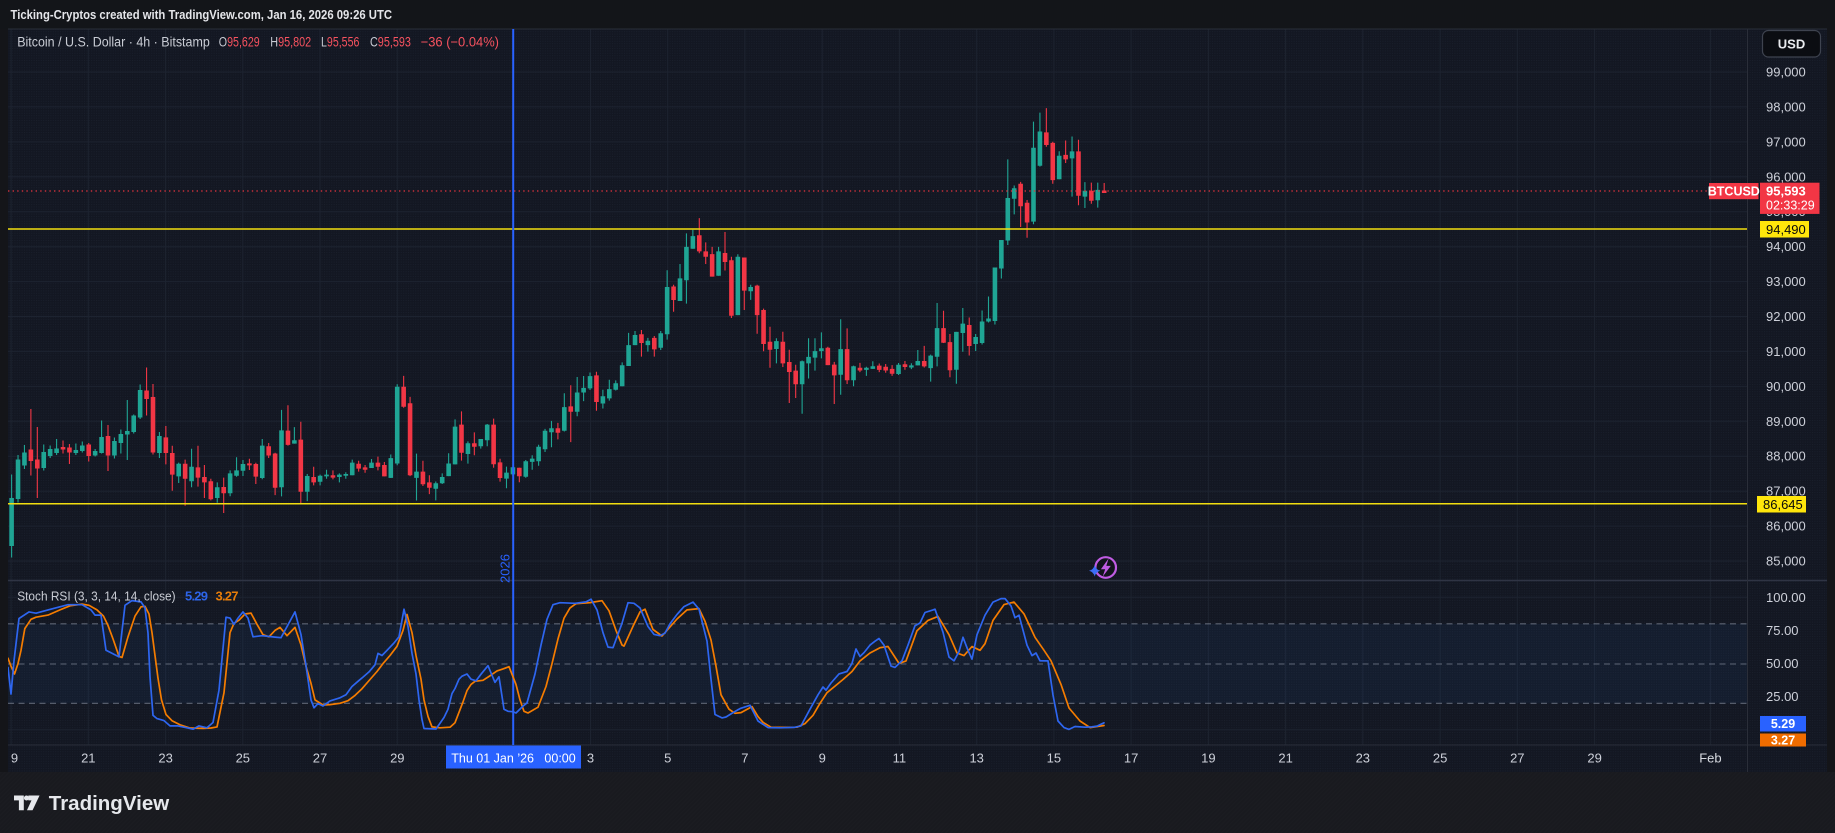 This screenshot has width=1835, height=833. Describe the element at coordinates (1786, 176) in the screenshot. I see `svg-text: 96,000` at that location.